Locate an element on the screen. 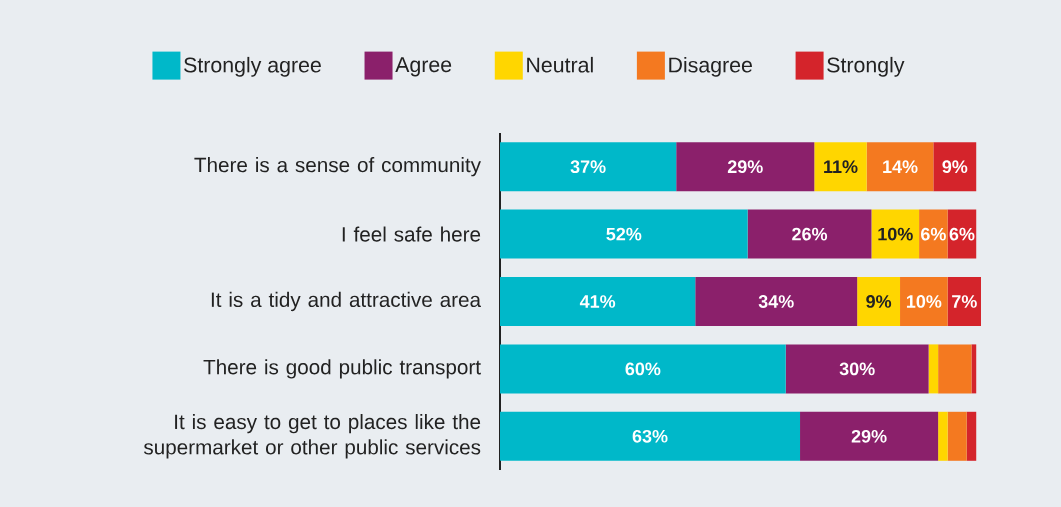 Image resolution: width=1061 pixels, height=507 pixels. data-label: 60% is located at coordinates (643, 369).